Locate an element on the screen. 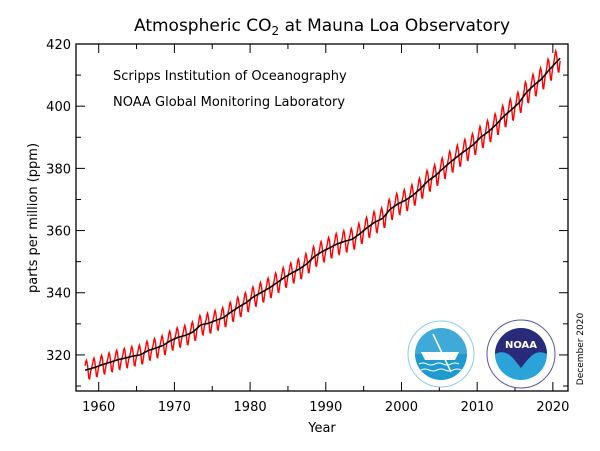 Image resolution: width=600 pixels, height=451 pixels. y-tick-label: 340 is located at coordinates (58, 294).